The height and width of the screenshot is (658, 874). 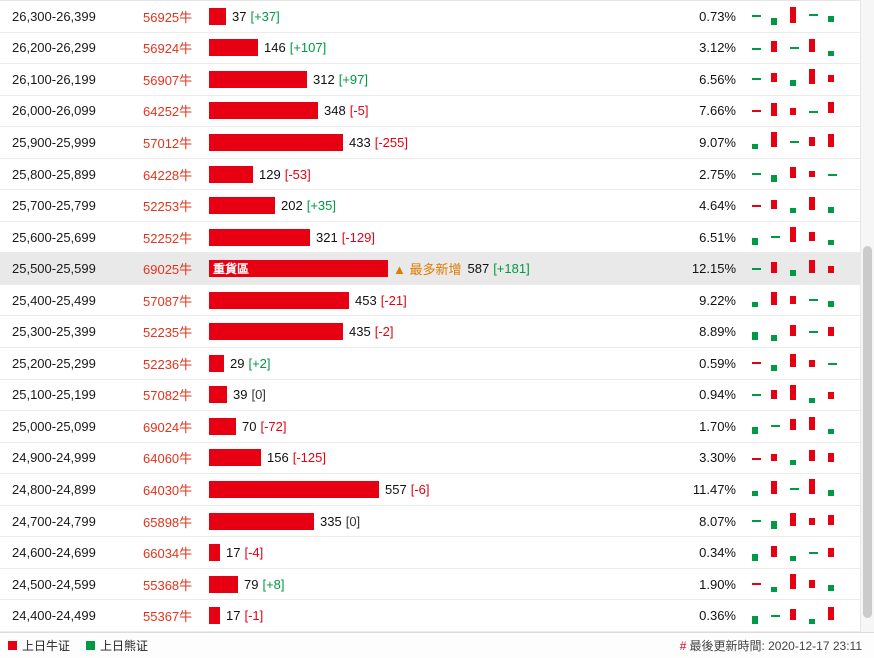 I want to click on percent-value: 12.15%, so click(x=713, y=269).